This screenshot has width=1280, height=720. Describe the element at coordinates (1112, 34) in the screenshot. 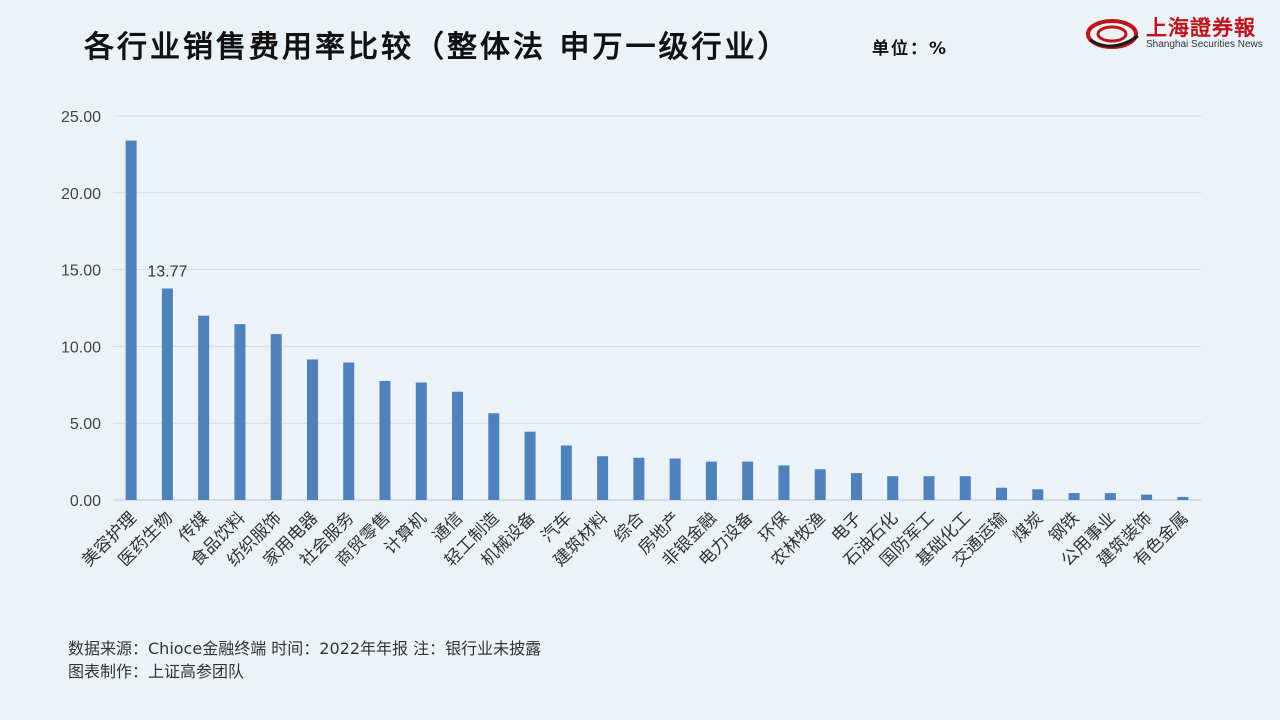

I see `logo-swirl-icon` at that location.